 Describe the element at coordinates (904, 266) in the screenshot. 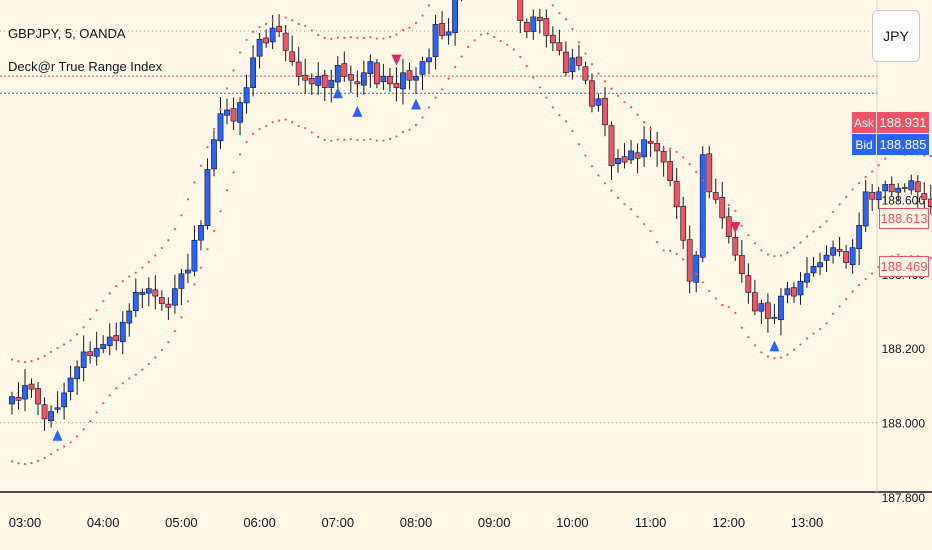

I see `lower-band-tag: 188.469` at that location.